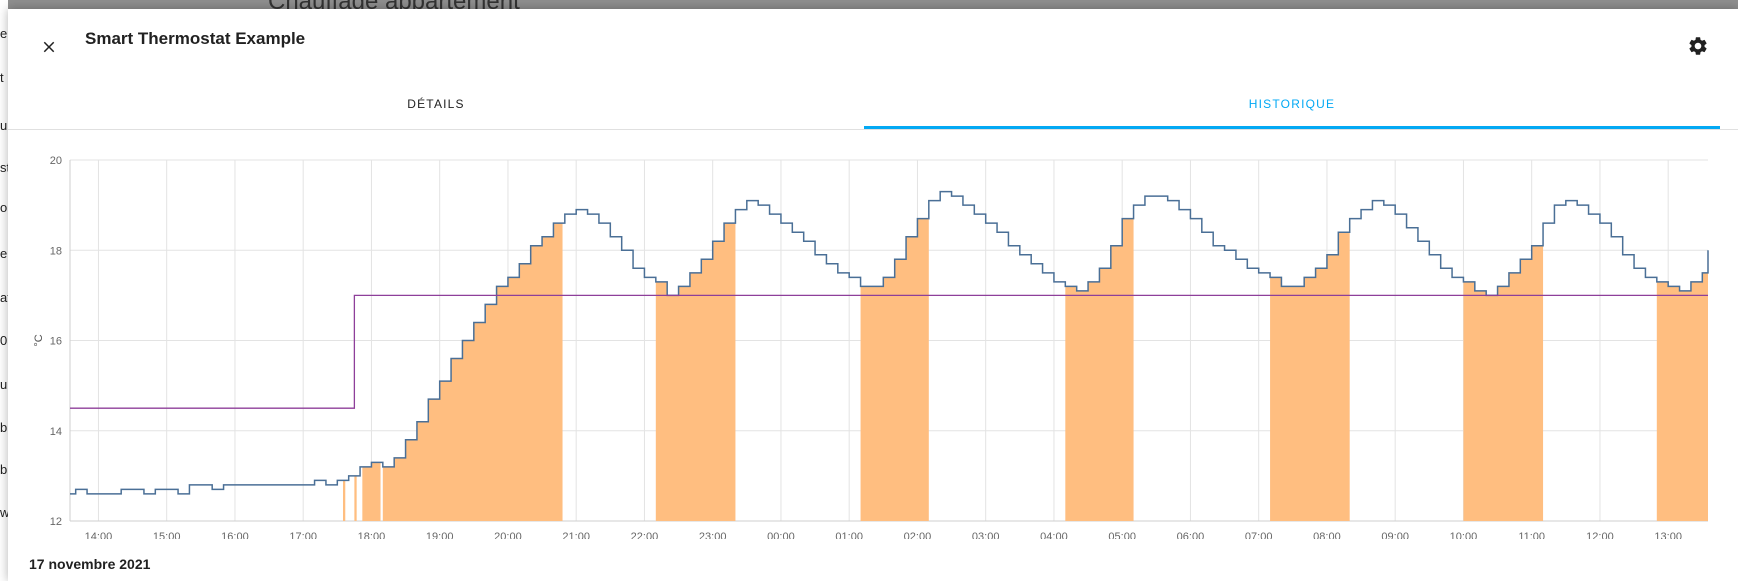 The width and height of the screenshot is (1738, 581). What do you see at coordinates (167, 535) in the screenshot?
I see `x-tick-label: 15:00` at bounding box center [167, 535].